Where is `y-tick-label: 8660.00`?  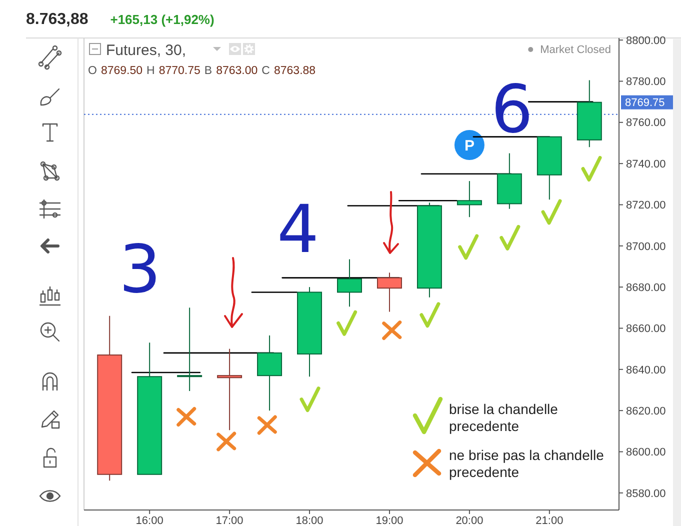 y-tick-label: 8660.00 is located at coordinates (646, 329).